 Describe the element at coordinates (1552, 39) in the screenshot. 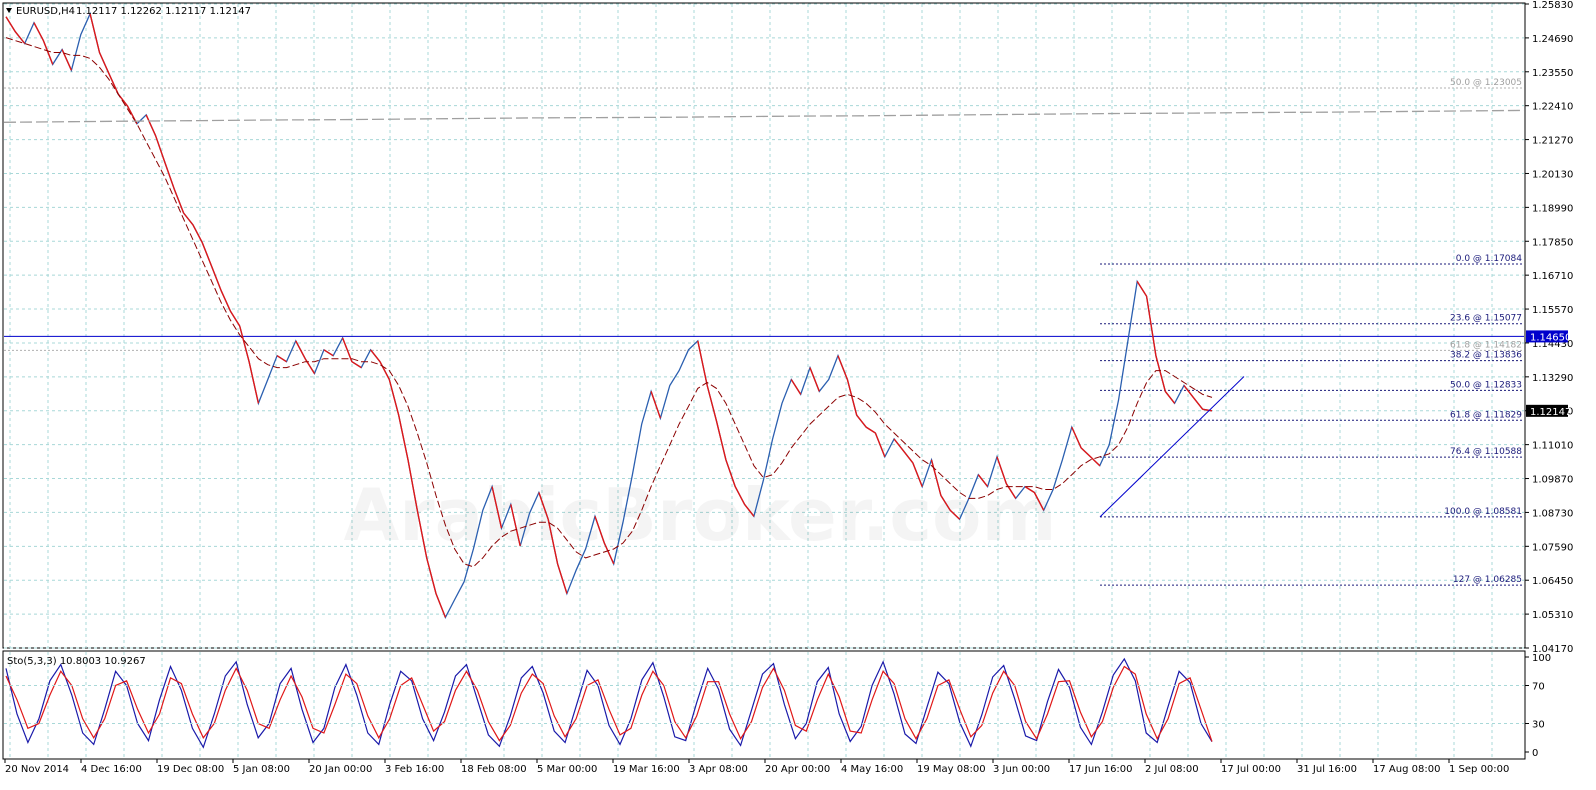

I see `price-tick-label: 1.24690` at that location.